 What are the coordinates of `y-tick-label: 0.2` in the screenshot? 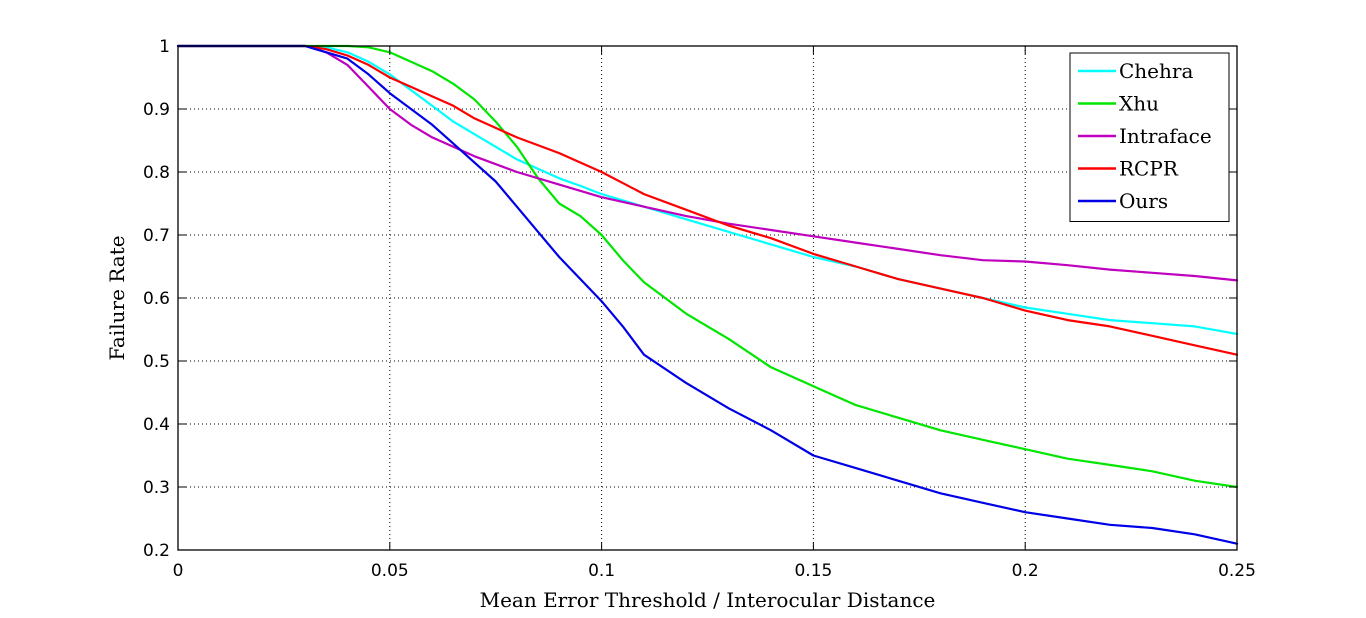 It's located at (156, 551).